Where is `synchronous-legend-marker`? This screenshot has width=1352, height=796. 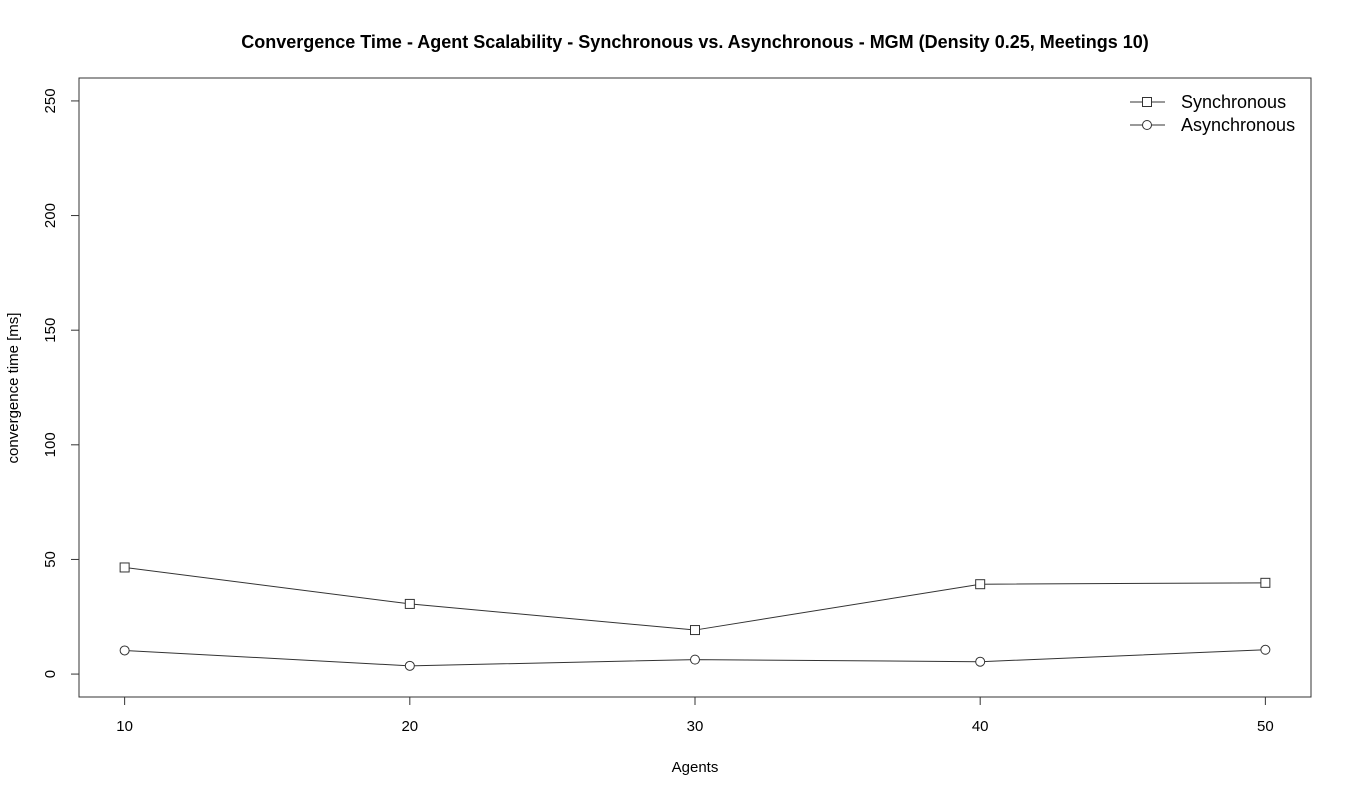
synchronous-legend-marker is located at coordinates (1147, 102).